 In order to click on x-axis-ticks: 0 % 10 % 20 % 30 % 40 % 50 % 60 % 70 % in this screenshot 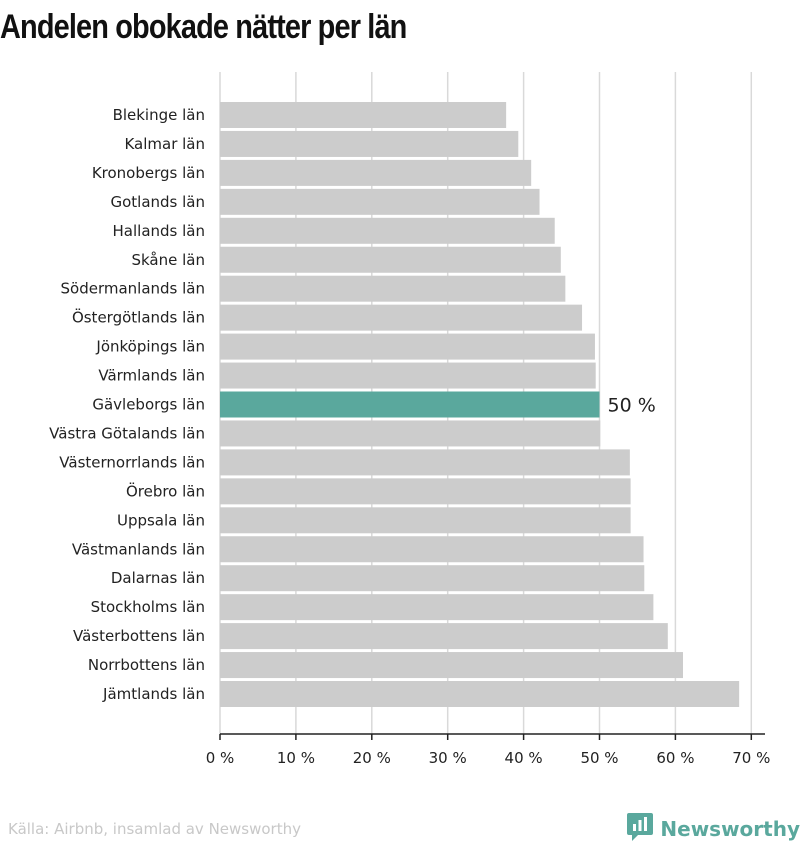, I will do `click(488, 750)`.